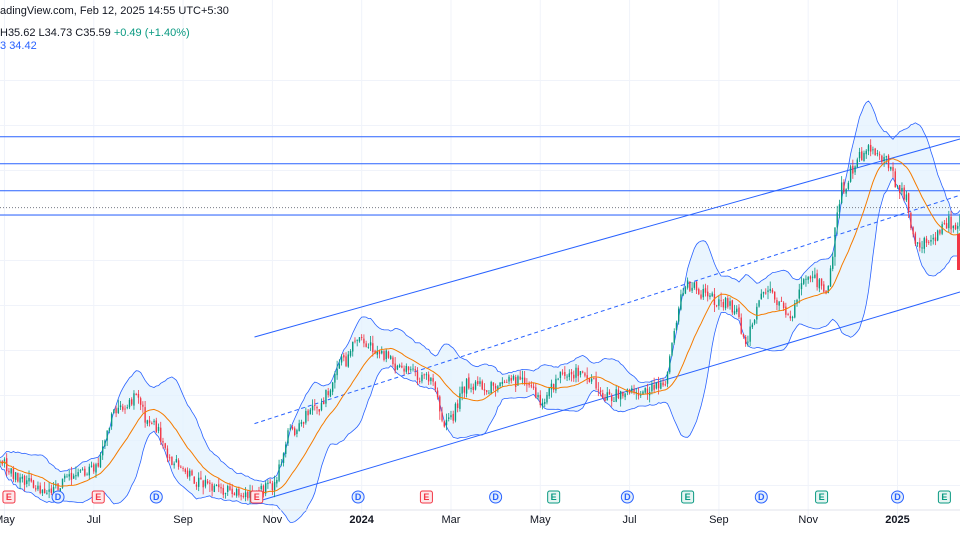  What do you see at coordinates (480, 176) in the screenshot?
I see `horizontal-levels` at bounding box center [480, 176].